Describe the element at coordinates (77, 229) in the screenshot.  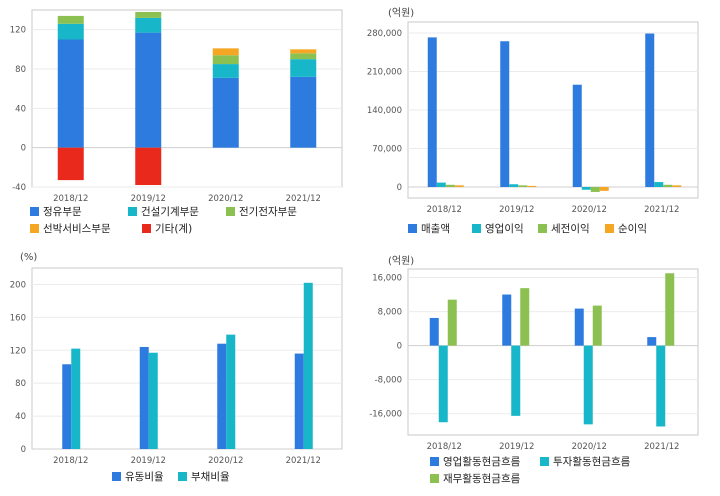
I see `legend-label: 선박서비스부문` at that location.